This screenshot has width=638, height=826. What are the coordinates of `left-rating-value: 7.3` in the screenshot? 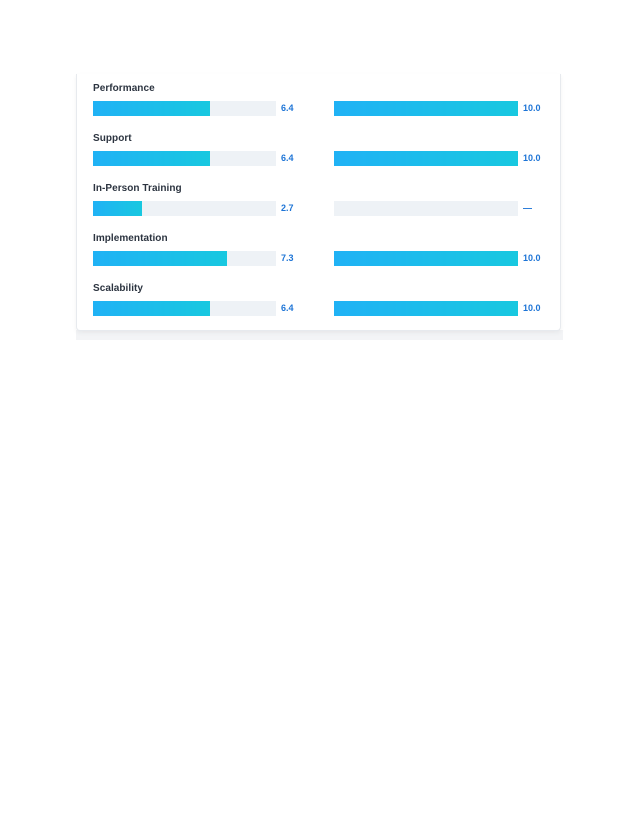 It's located at (287, 258).